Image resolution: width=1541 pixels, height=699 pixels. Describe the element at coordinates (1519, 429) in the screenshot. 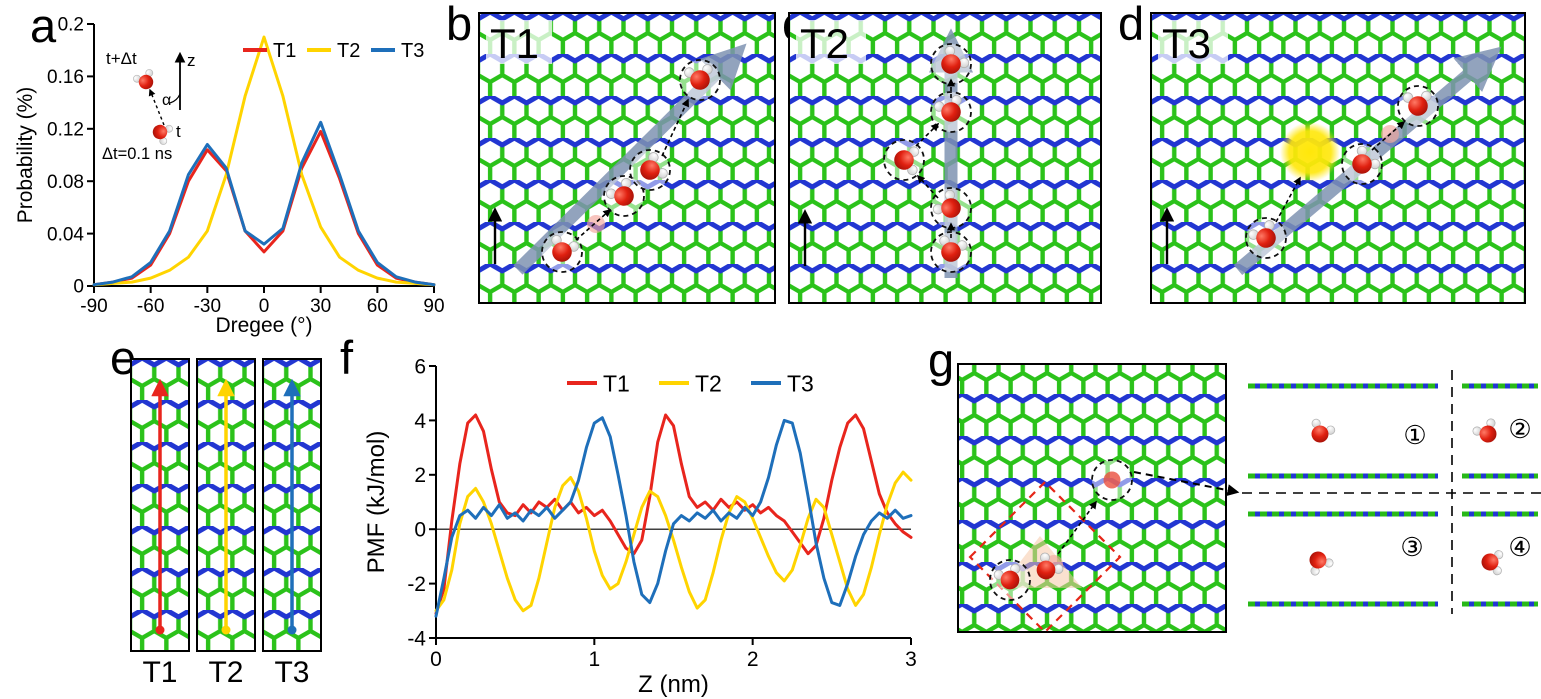

I see `config-2-label: ②` at that location.